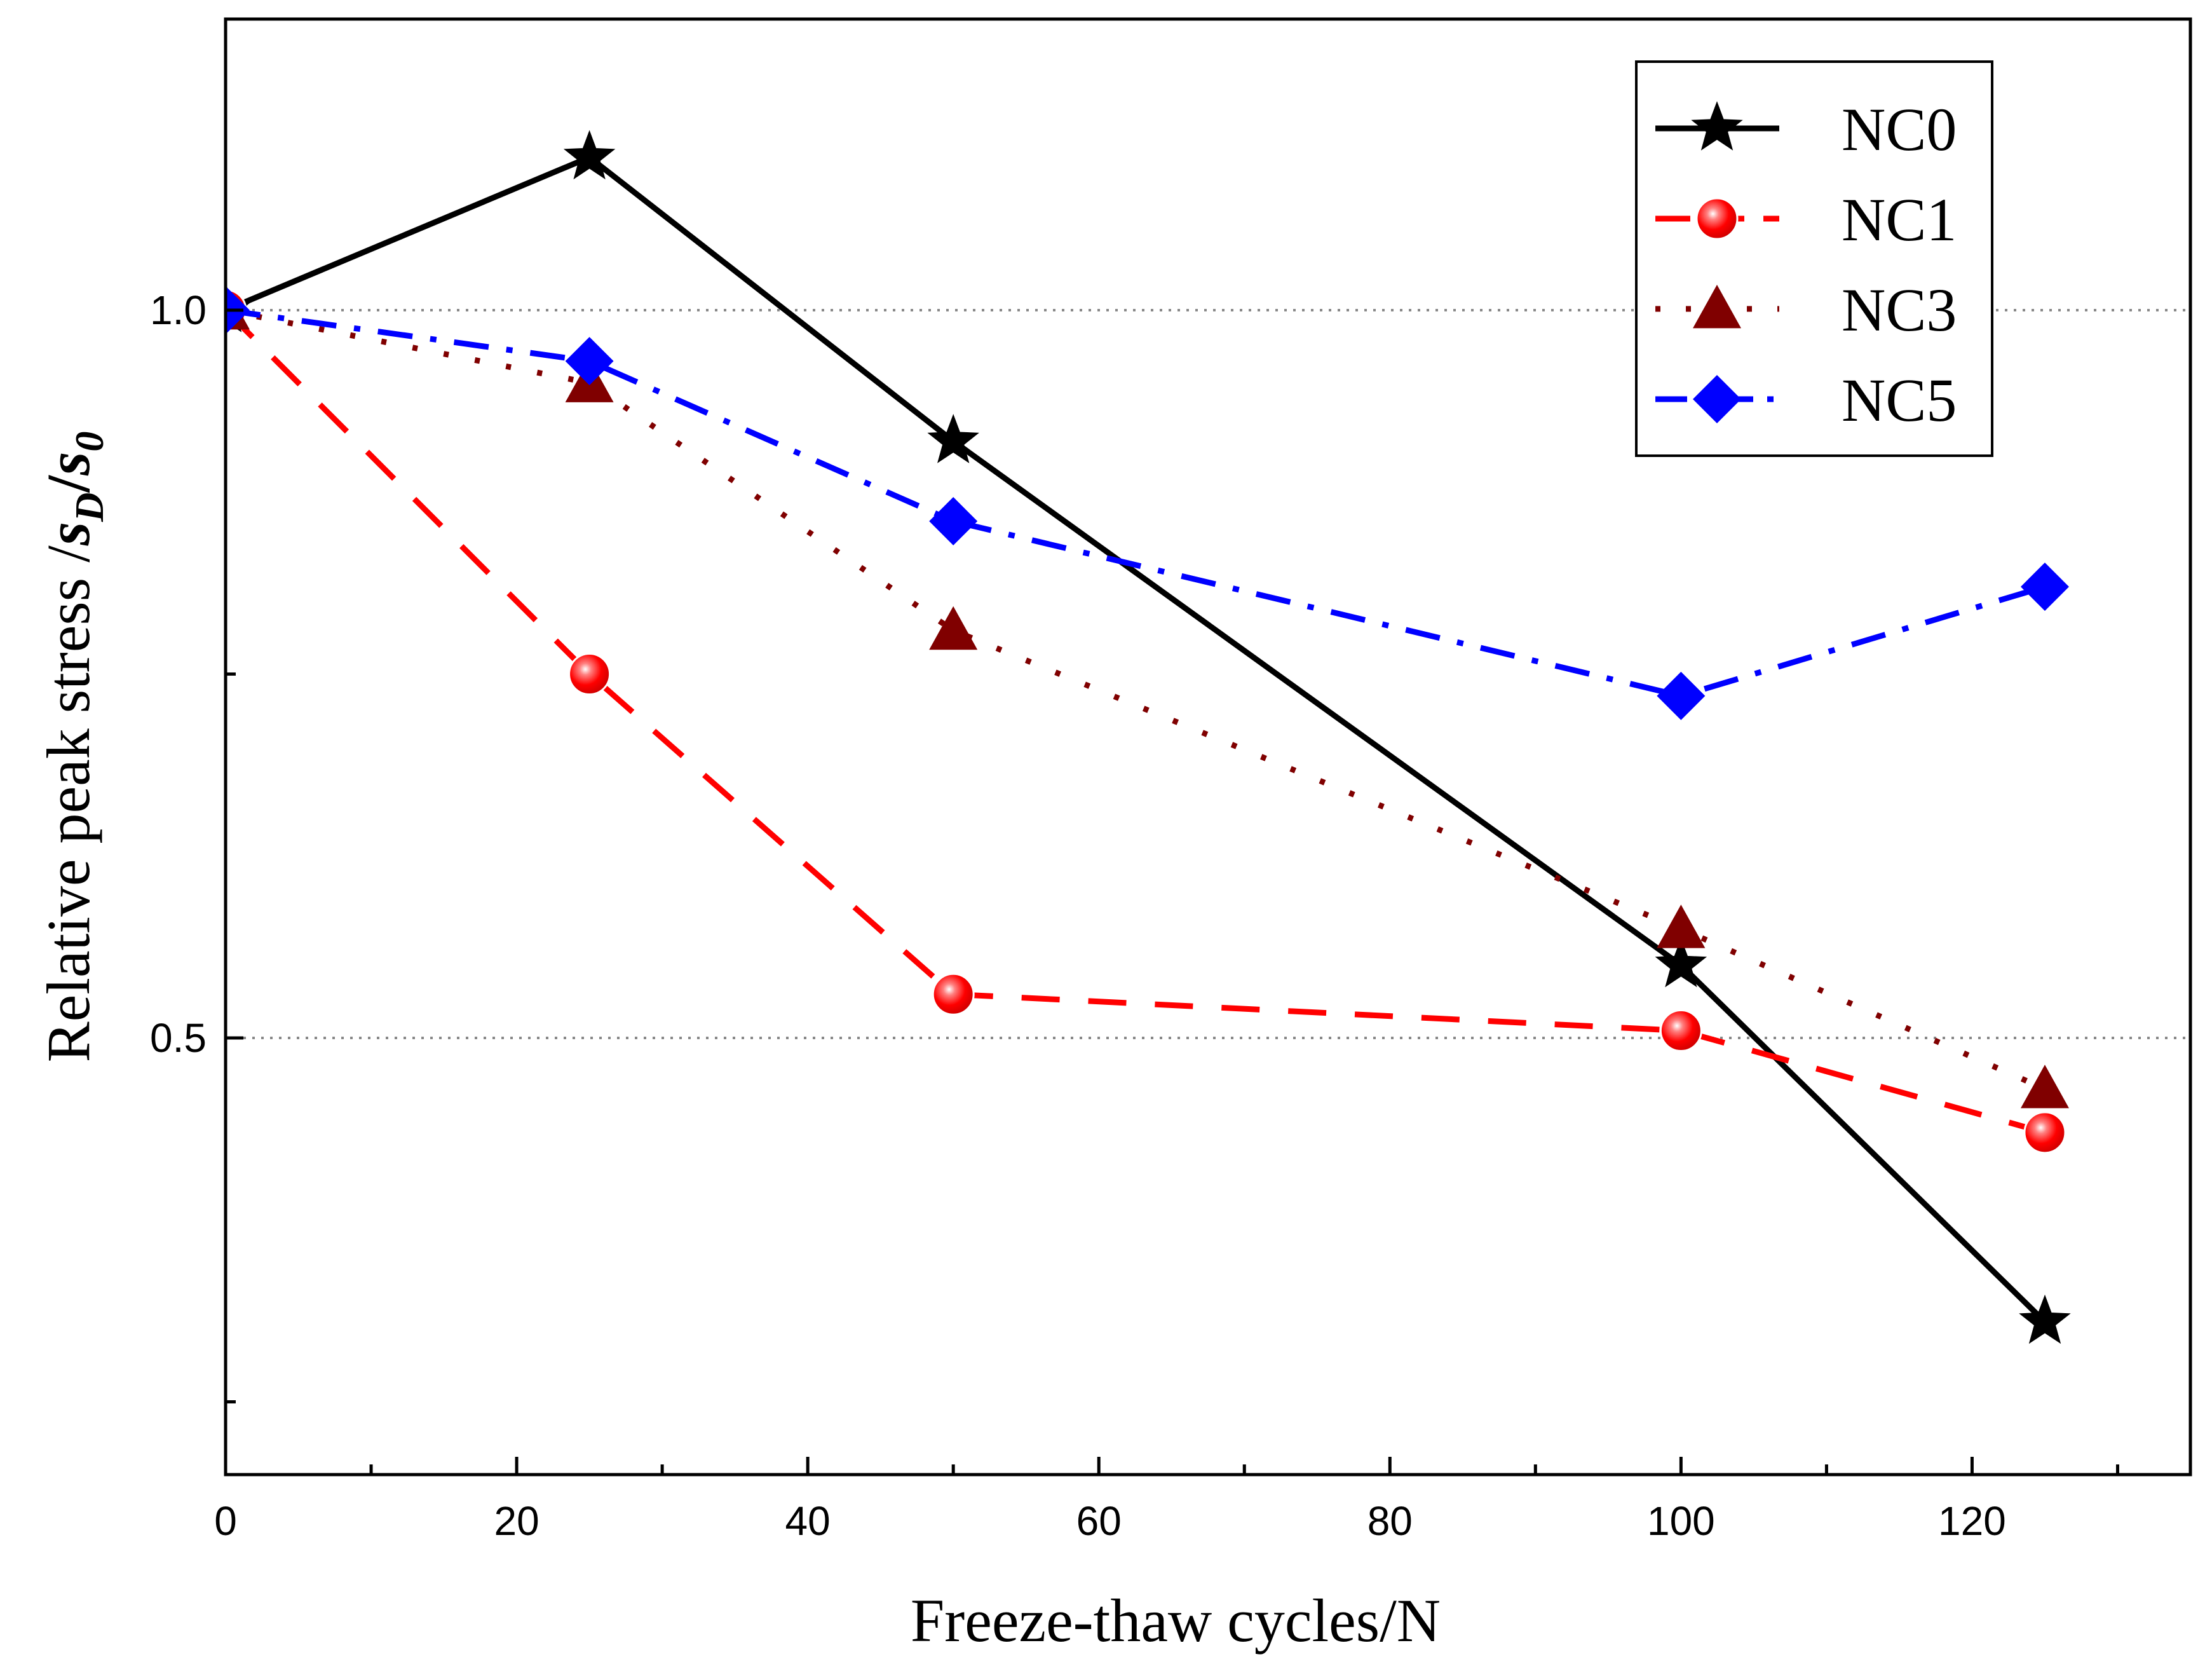  I want to click on legend: NC0 NC1 NC3 NC5, so click(1814, 258).